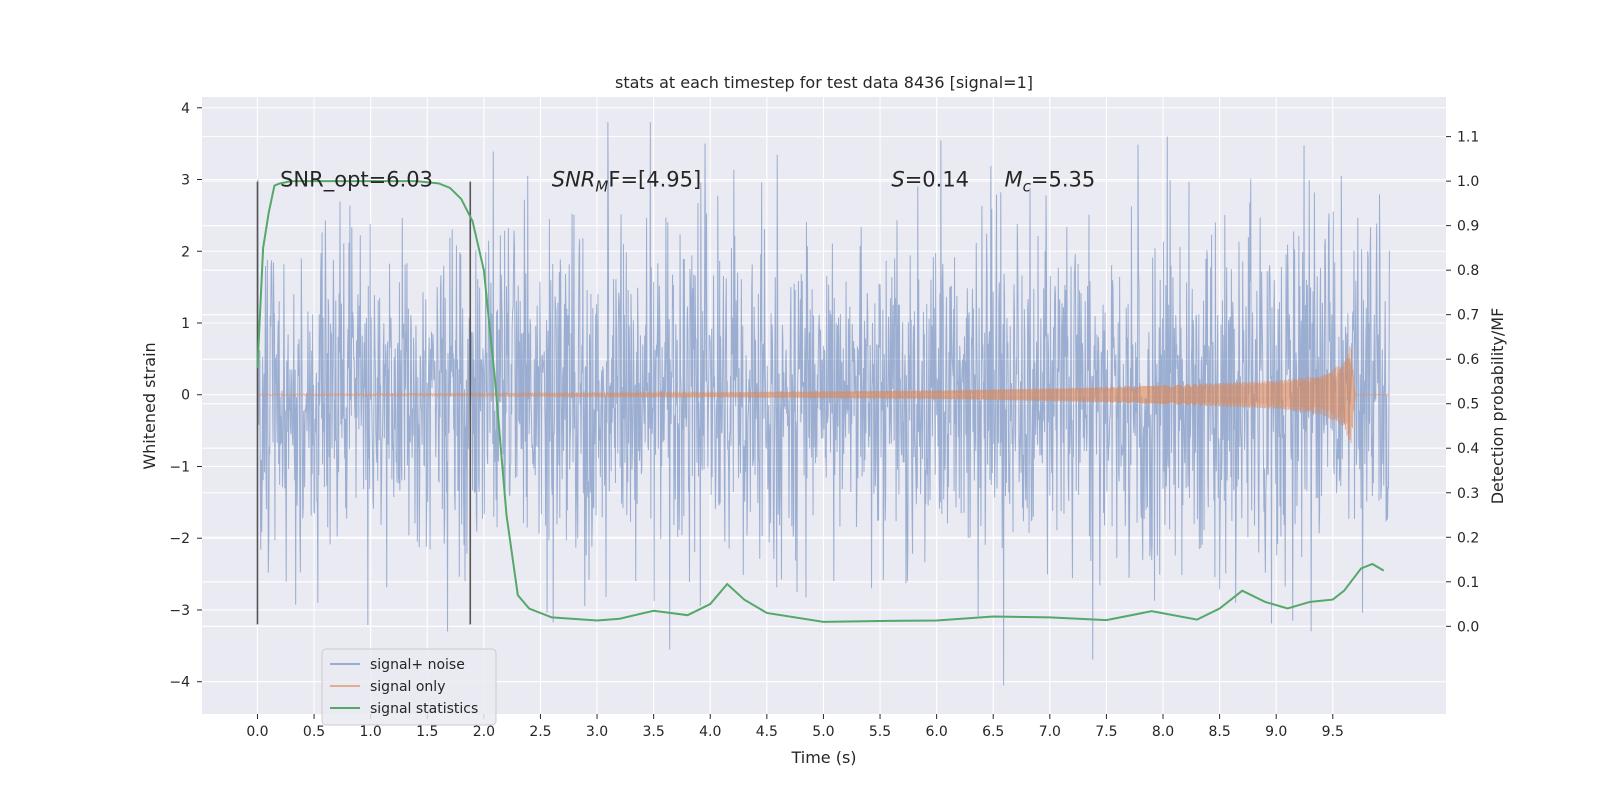  What do you see at coordinates (823, 395) in the screenshot?
I see `signal-only-line` at bounding box center [823, 395].